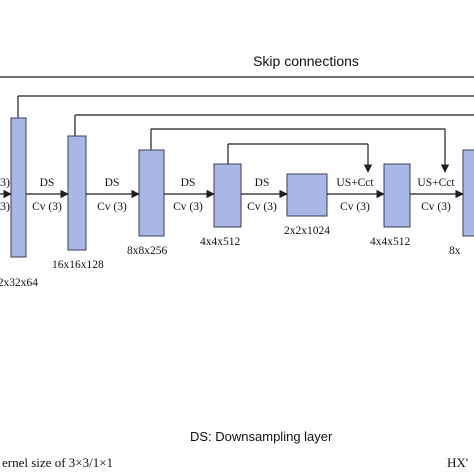 The width and height of the screenshot is (474, 474). What do you see at coordinates (19, 283) in the screenshot?
I see `block-label: 32x32x64` at bounding box center [19, 283].